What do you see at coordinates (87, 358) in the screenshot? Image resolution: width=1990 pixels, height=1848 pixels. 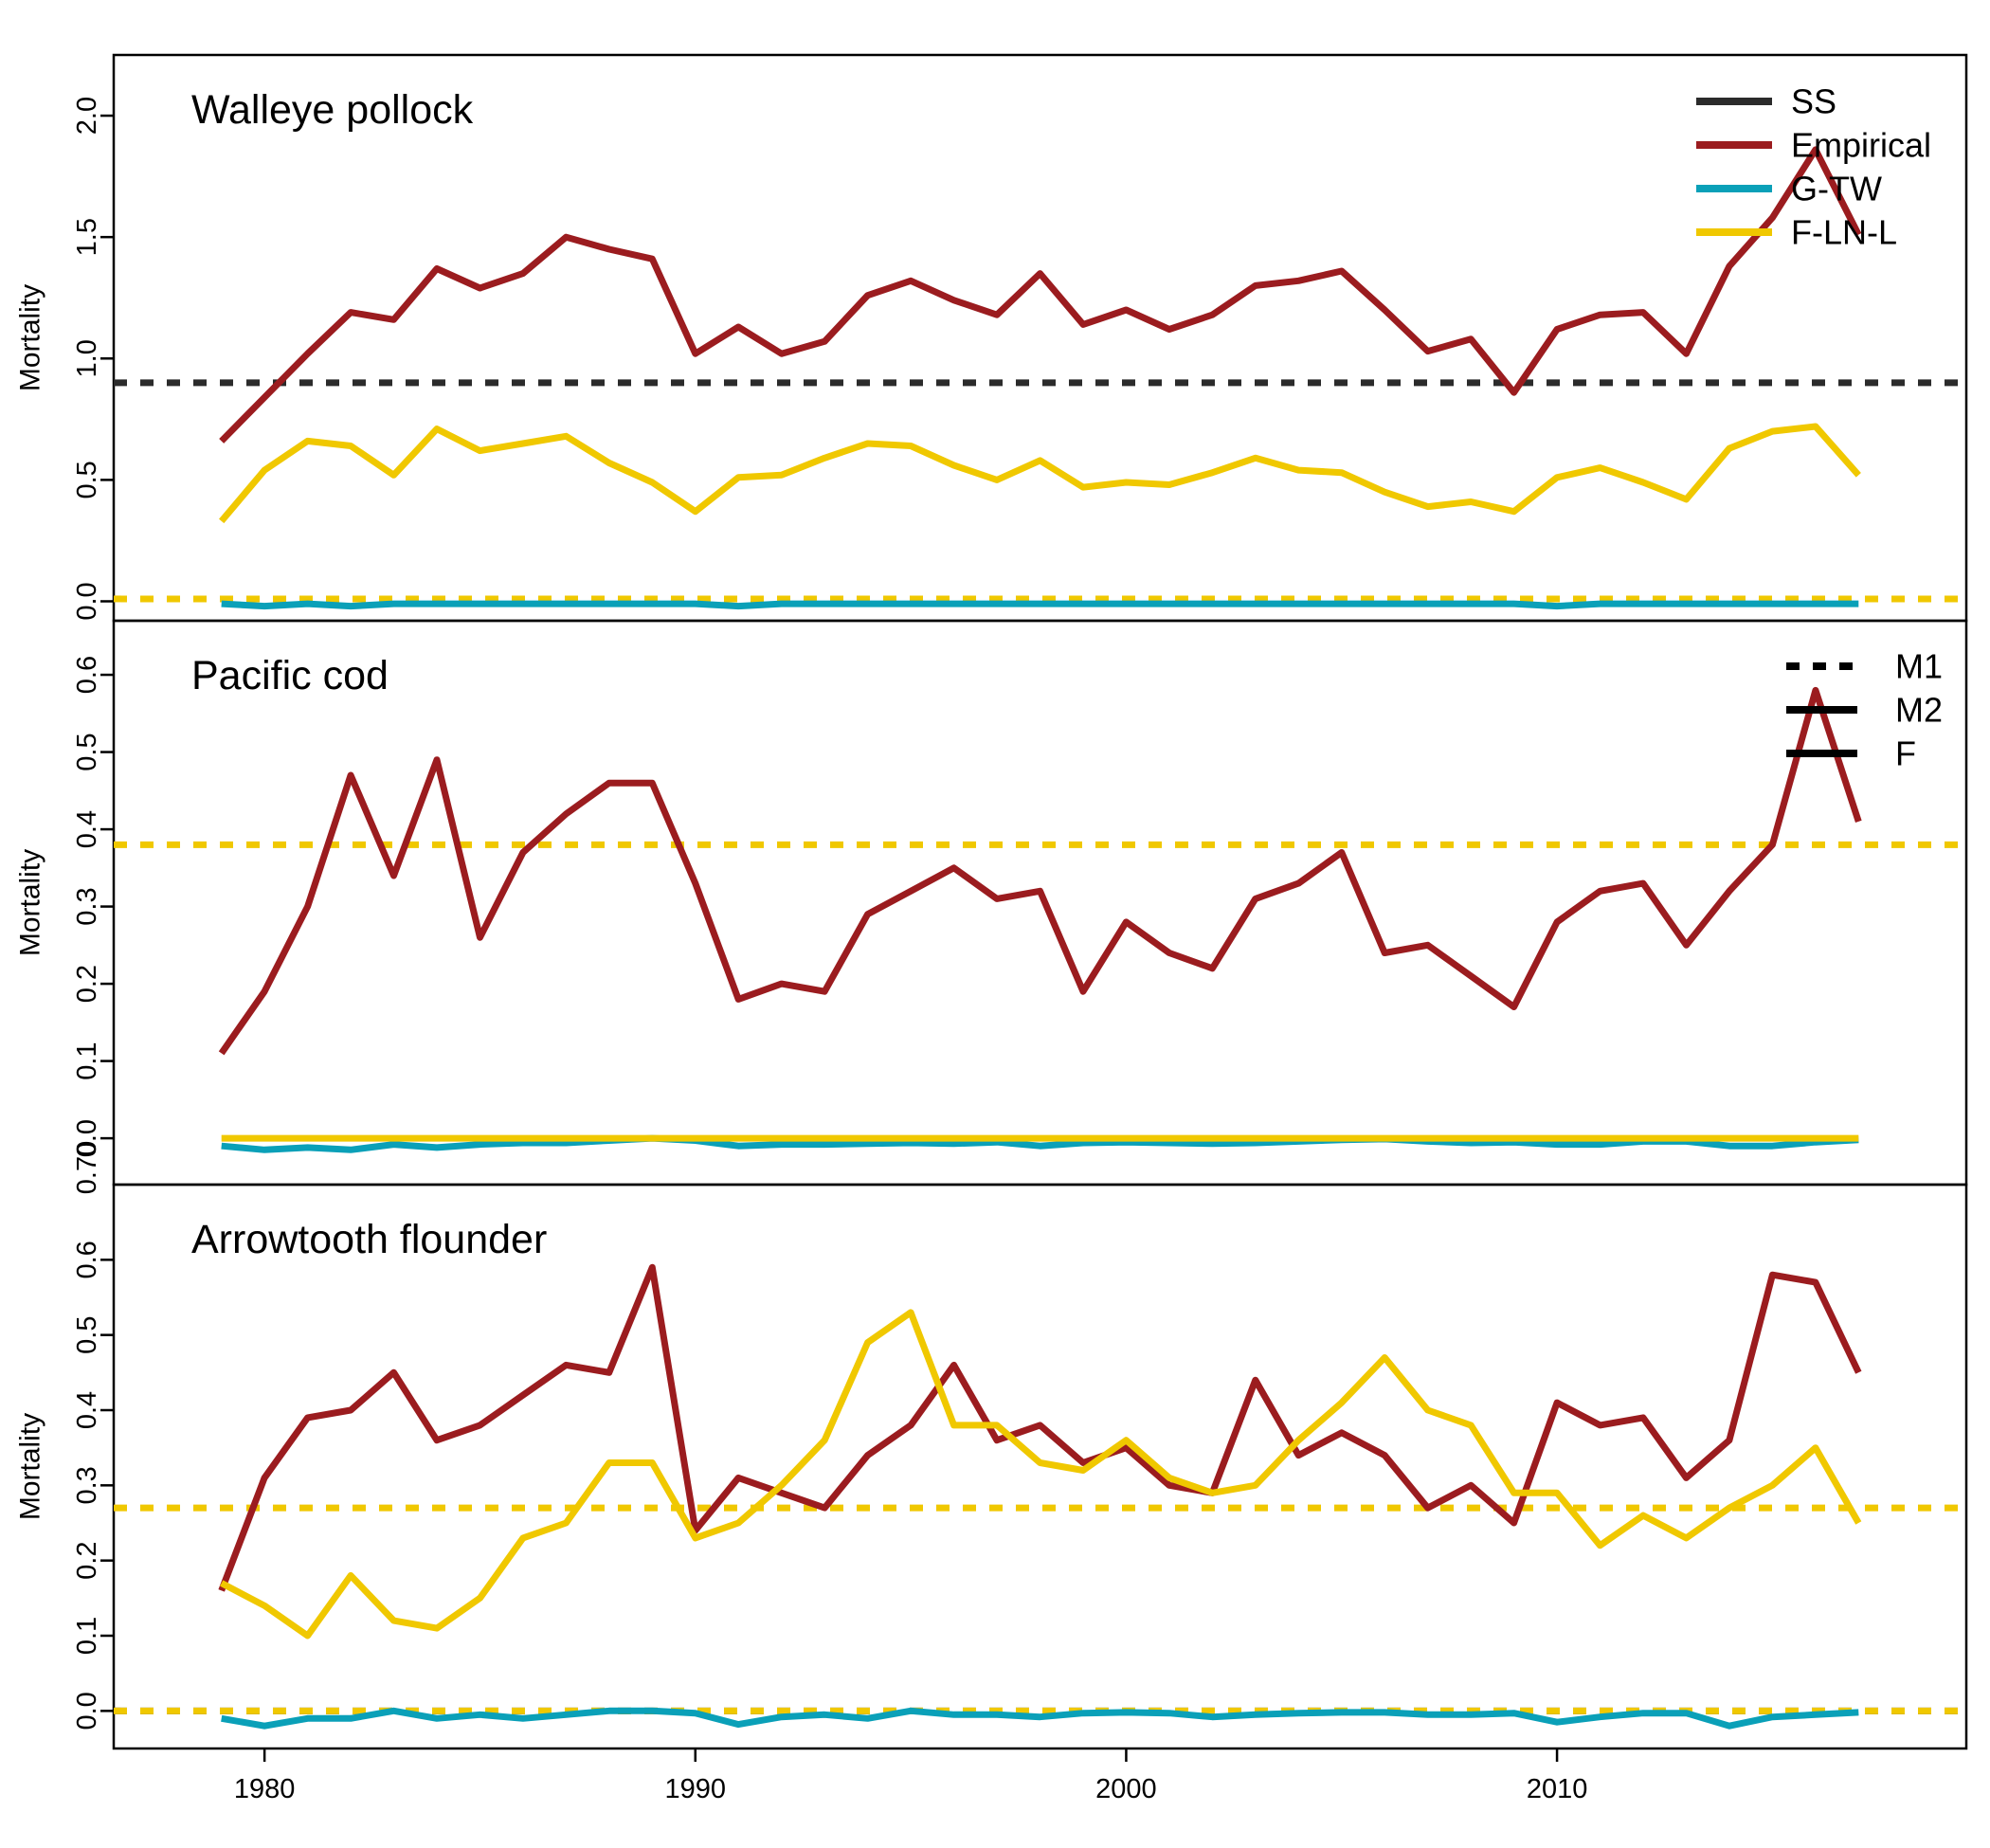 I see `y-tick-label: 1.0` at bounding box center [87, 358].